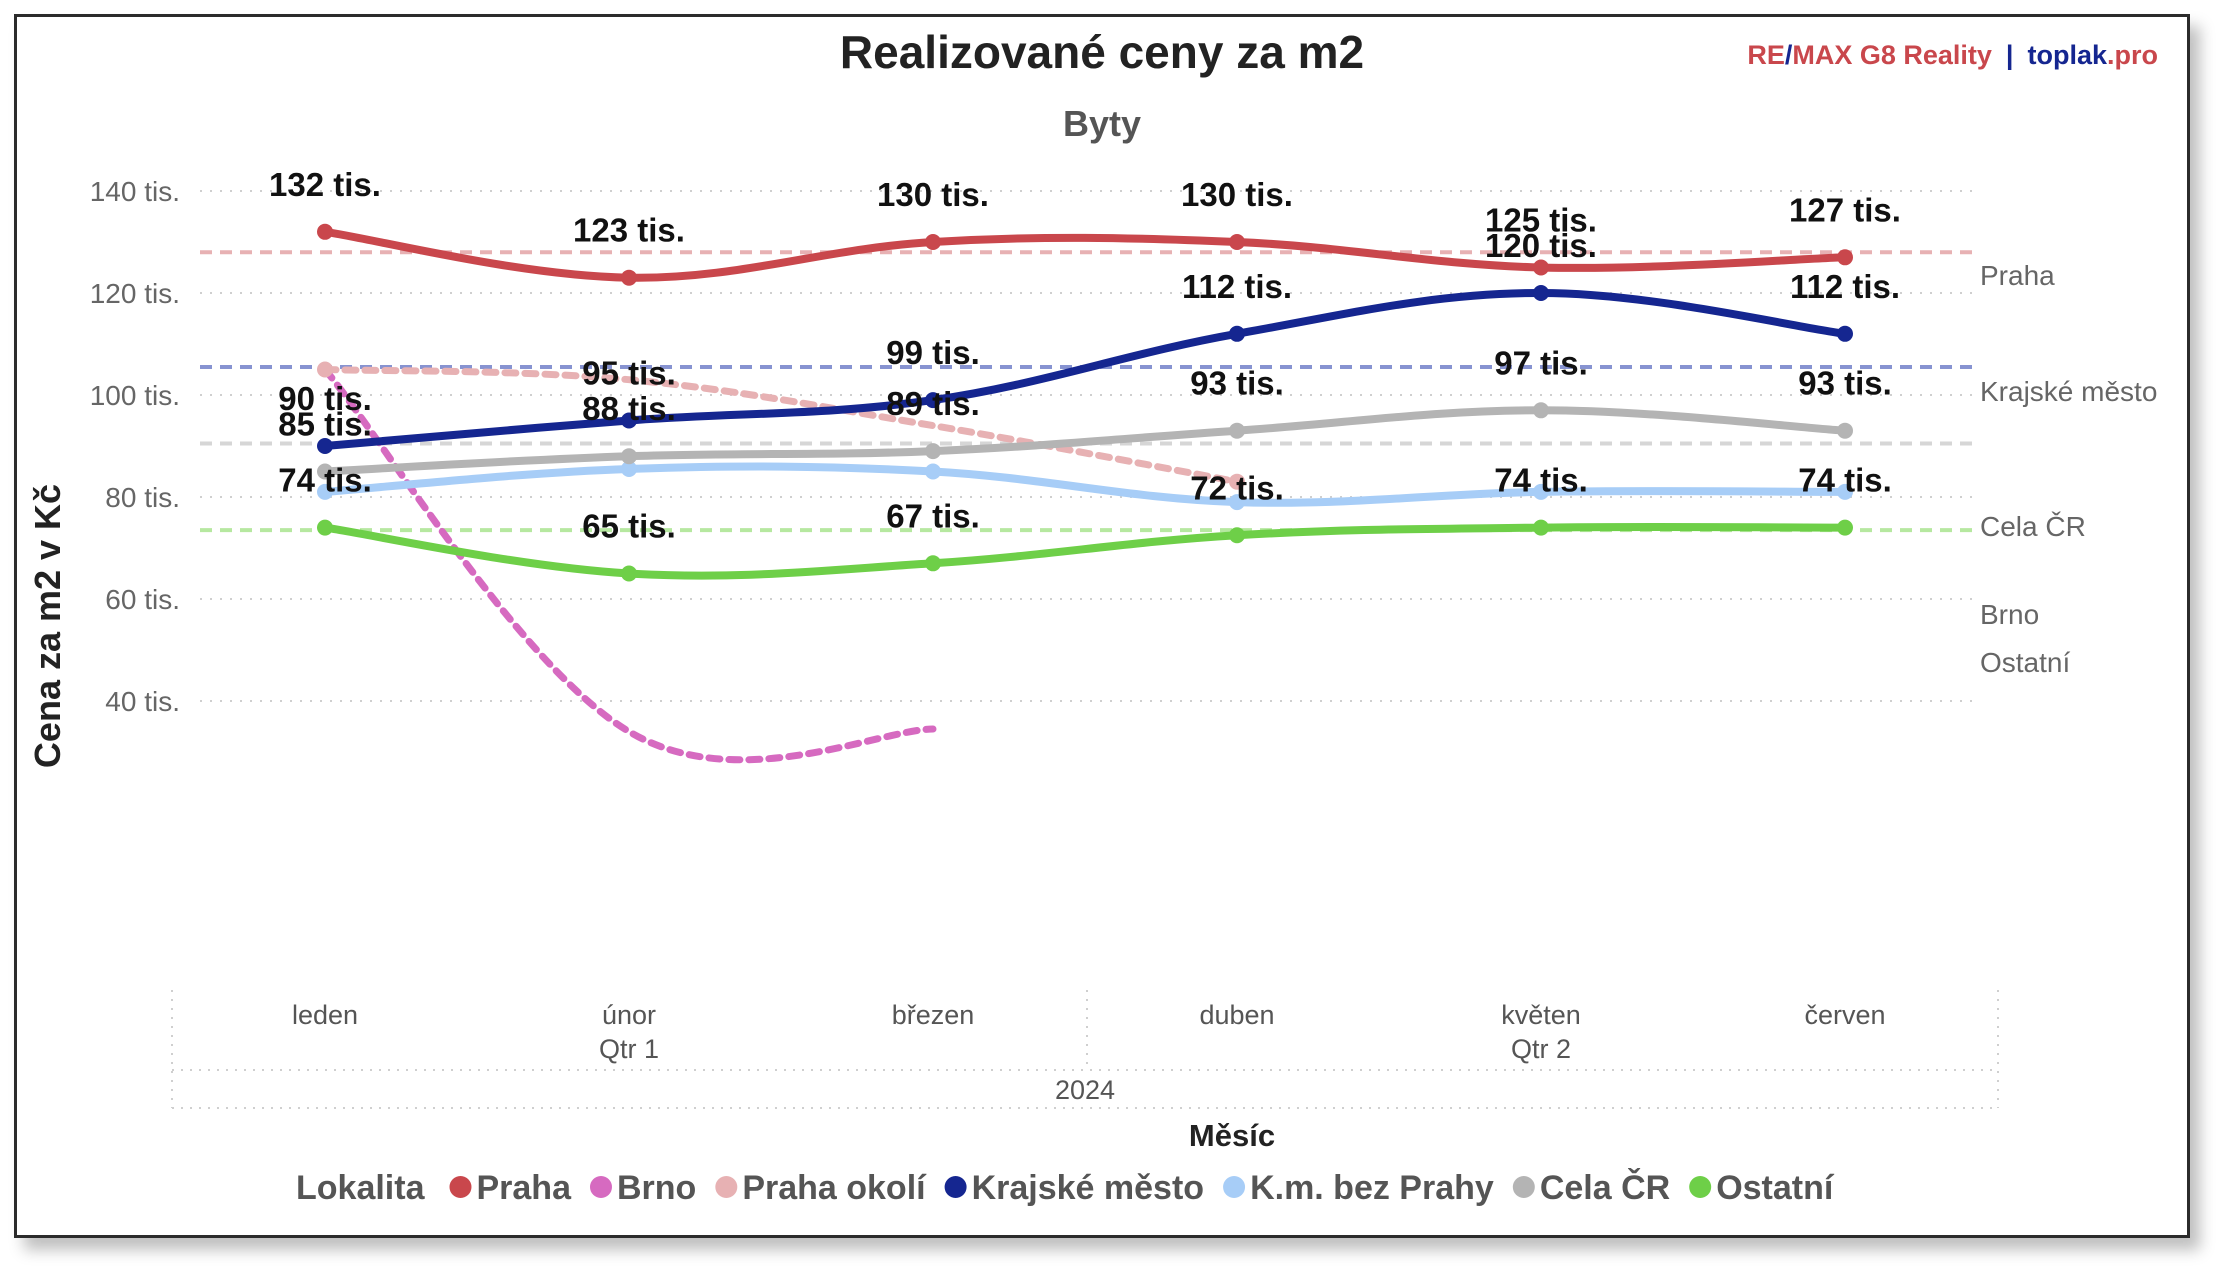 Image resolution: width=2226 pixels, height=1268 pixels. What do you see at coordinates (1232, 1135) in the screenshot?
I see `x-axis-title: Měsíc` at bounding box center [1232, 1135].